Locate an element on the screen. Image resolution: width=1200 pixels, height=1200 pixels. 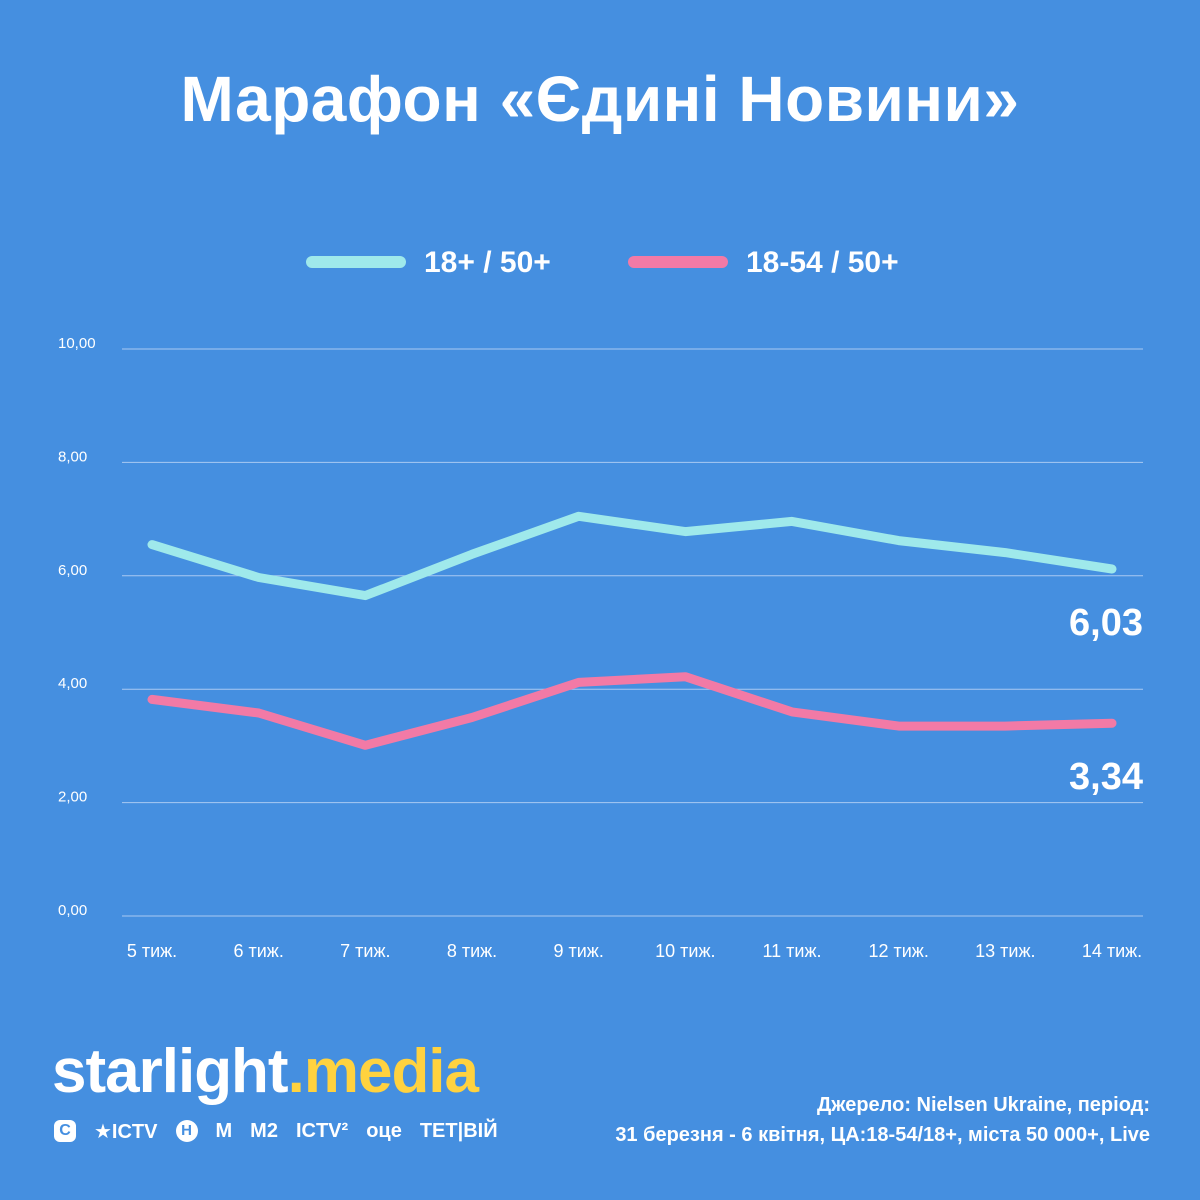
x-tick-label: 13 тиж. is located at coordinates (1005, 951).